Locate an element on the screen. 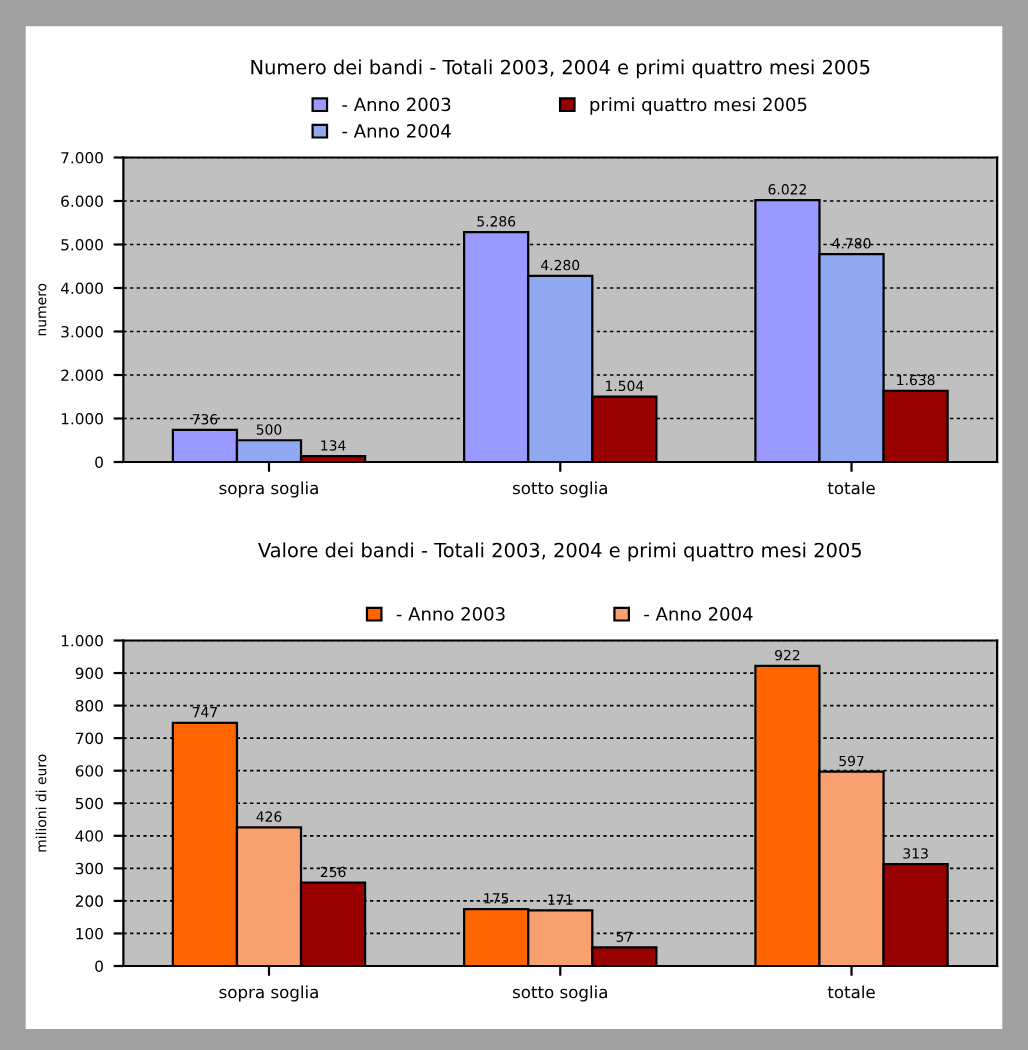 The height and width of the screenshot is (1050, 1028). legend-label: primi quattro mesi 2005 is located at coordinates (698, 106).